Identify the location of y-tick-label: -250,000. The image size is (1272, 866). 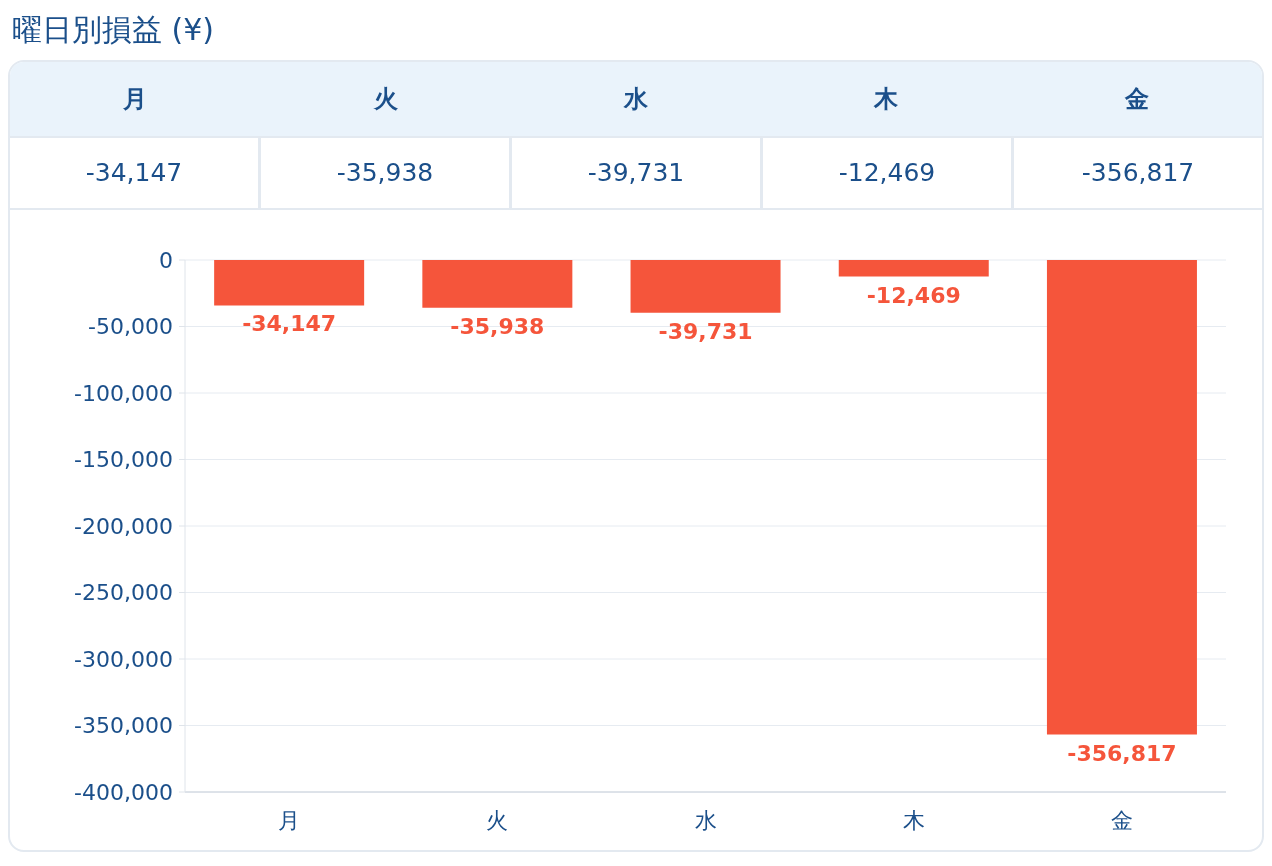
(123, 593).